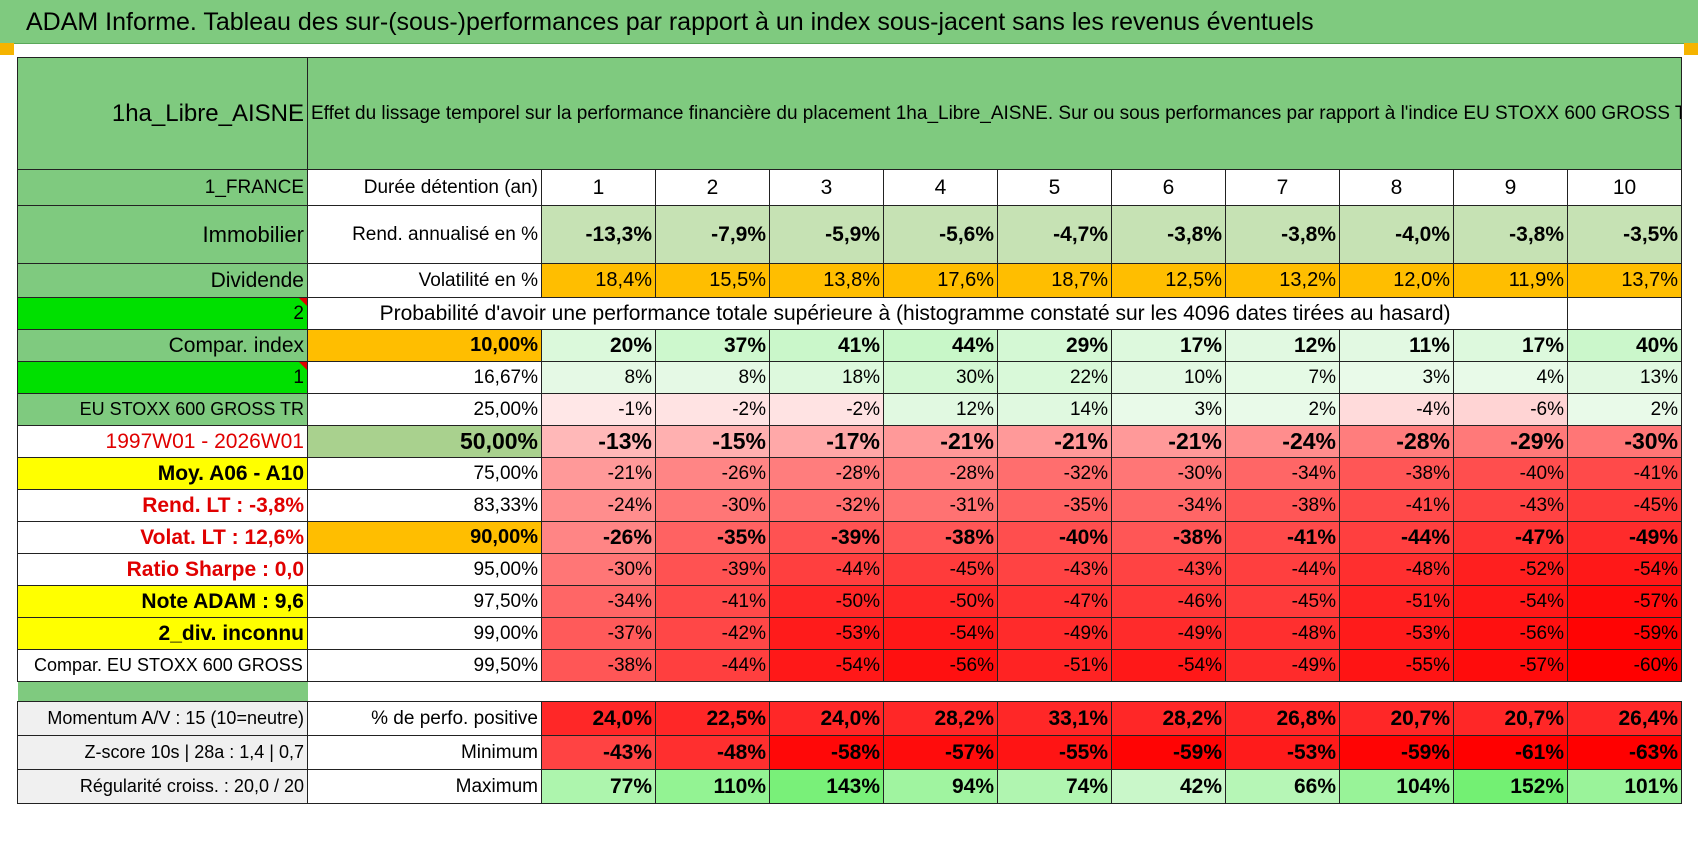 The height and width of the screenshot is (848, 1698). Describe the element at coordinates (940, 752) in the screenshot. I see `minimum-cell-4: -57%` at that location.